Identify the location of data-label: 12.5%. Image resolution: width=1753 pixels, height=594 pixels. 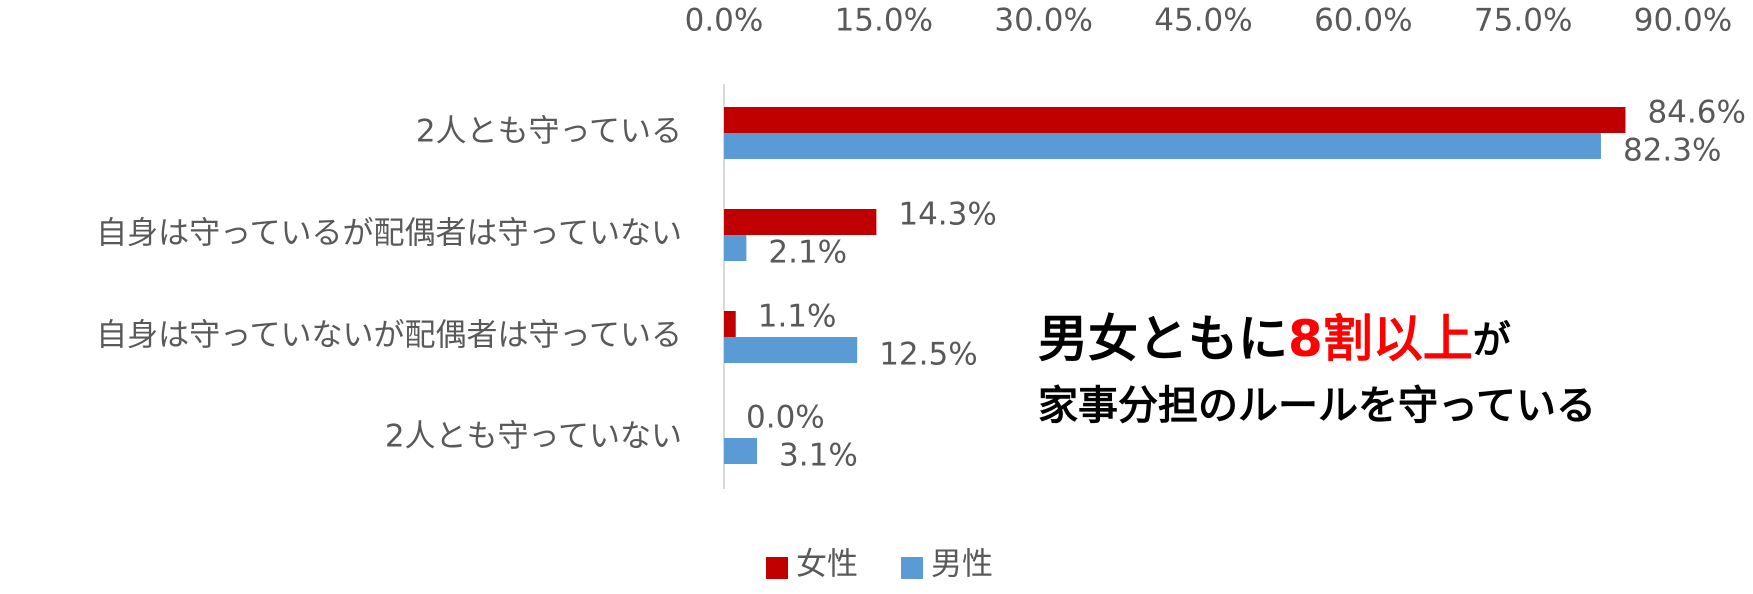
(928, 355).